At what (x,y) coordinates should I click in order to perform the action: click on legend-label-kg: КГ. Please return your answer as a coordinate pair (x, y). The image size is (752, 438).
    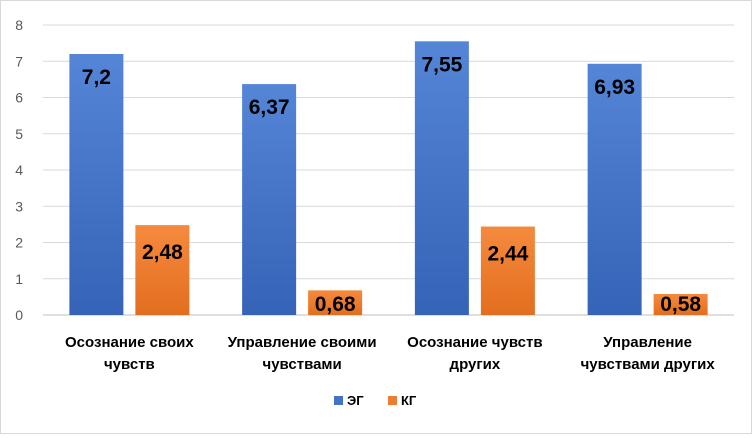
    Looking at the image, I should click on (409, 400).